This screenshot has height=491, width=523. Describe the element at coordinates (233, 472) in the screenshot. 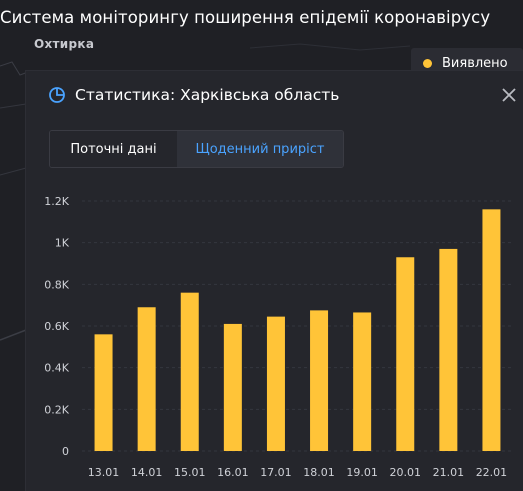

I see `x-tick-label: 16.01` at that location.